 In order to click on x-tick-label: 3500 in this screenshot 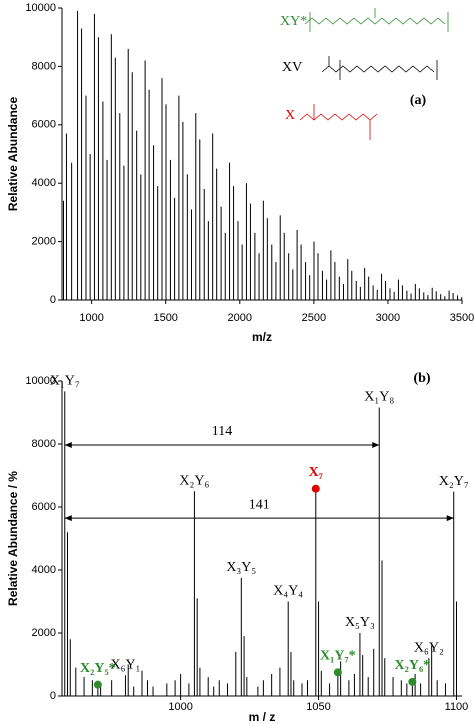, I will do `click(462, 318)`.